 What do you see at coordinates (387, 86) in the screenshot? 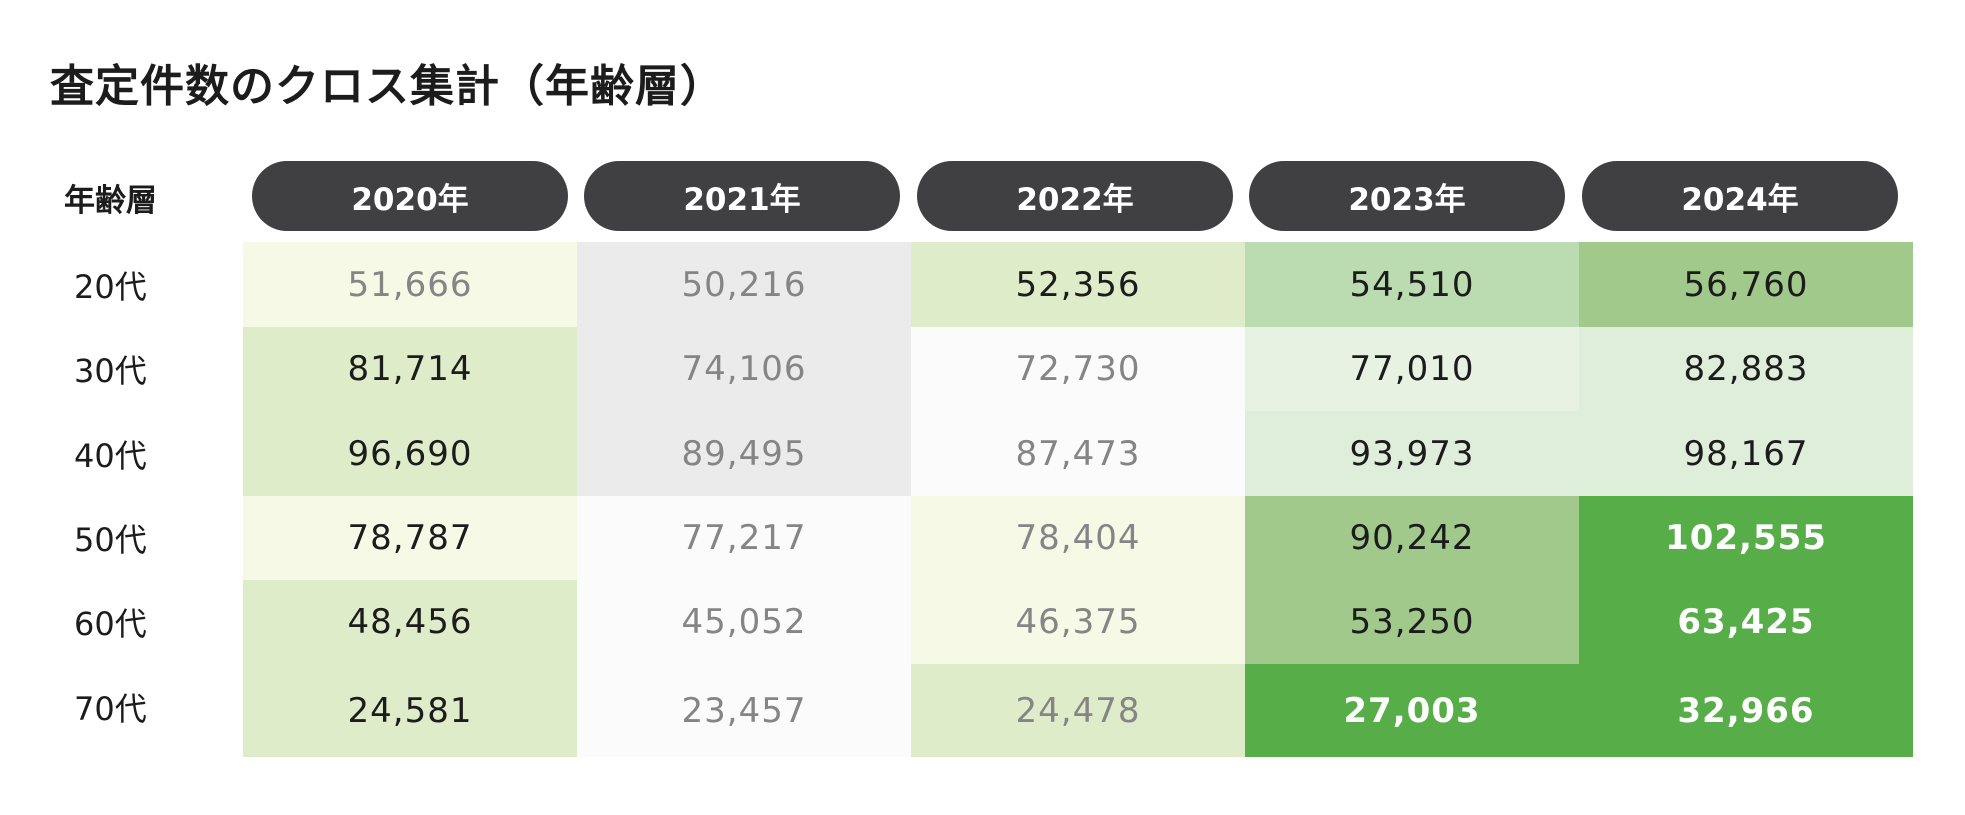
I see `page-title: 査定件数のクロス集計（年齢層）` at bounding box center [387, 86].